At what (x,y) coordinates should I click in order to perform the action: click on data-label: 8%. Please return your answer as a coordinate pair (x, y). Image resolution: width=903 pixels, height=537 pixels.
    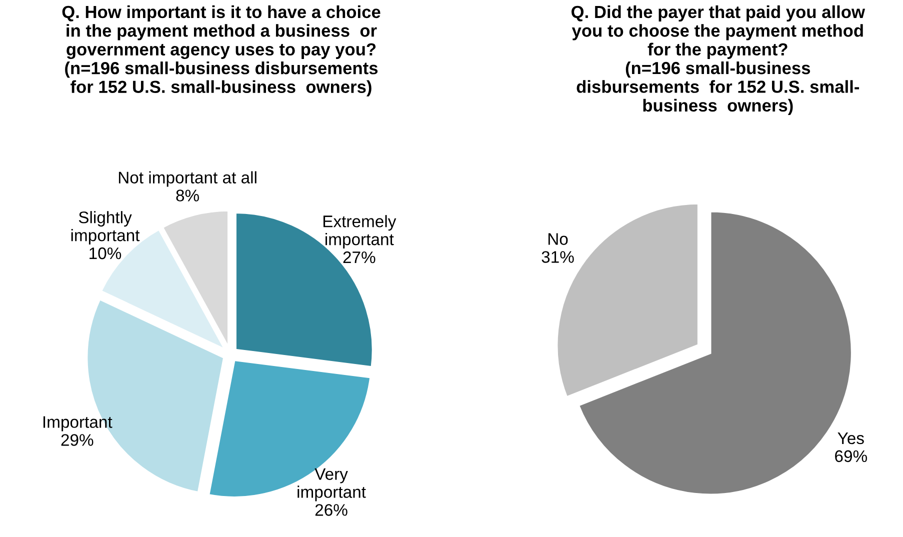
    Looking at the image, I should click on (187, 196).